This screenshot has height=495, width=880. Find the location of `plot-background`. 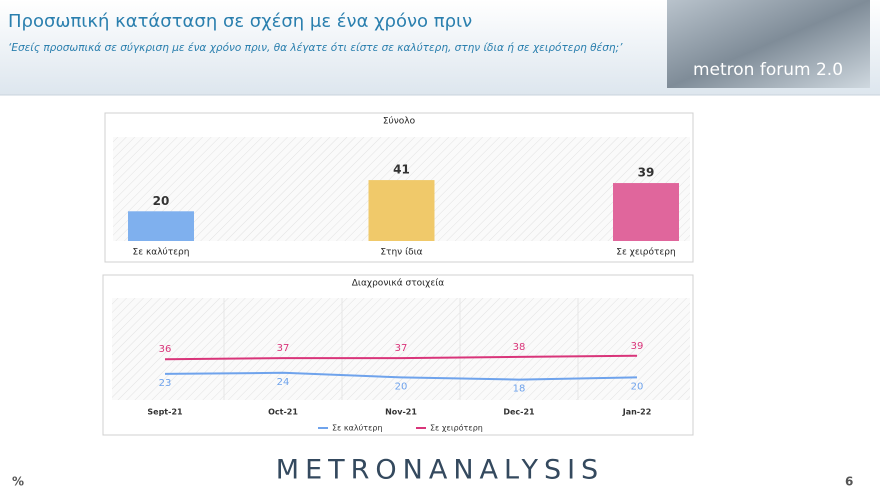

plot-background is located at coordinates (401, 349).